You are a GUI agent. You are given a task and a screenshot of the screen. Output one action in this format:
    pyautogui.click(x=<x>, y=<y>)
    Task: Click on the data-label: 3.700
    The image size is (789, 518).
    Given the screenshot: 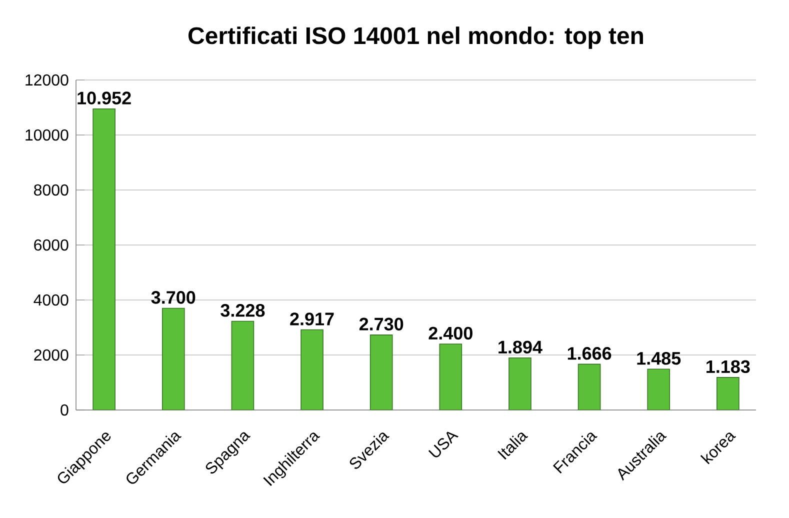 What is the action you would take?
    pyautogui.click(x=173, y=297)
    